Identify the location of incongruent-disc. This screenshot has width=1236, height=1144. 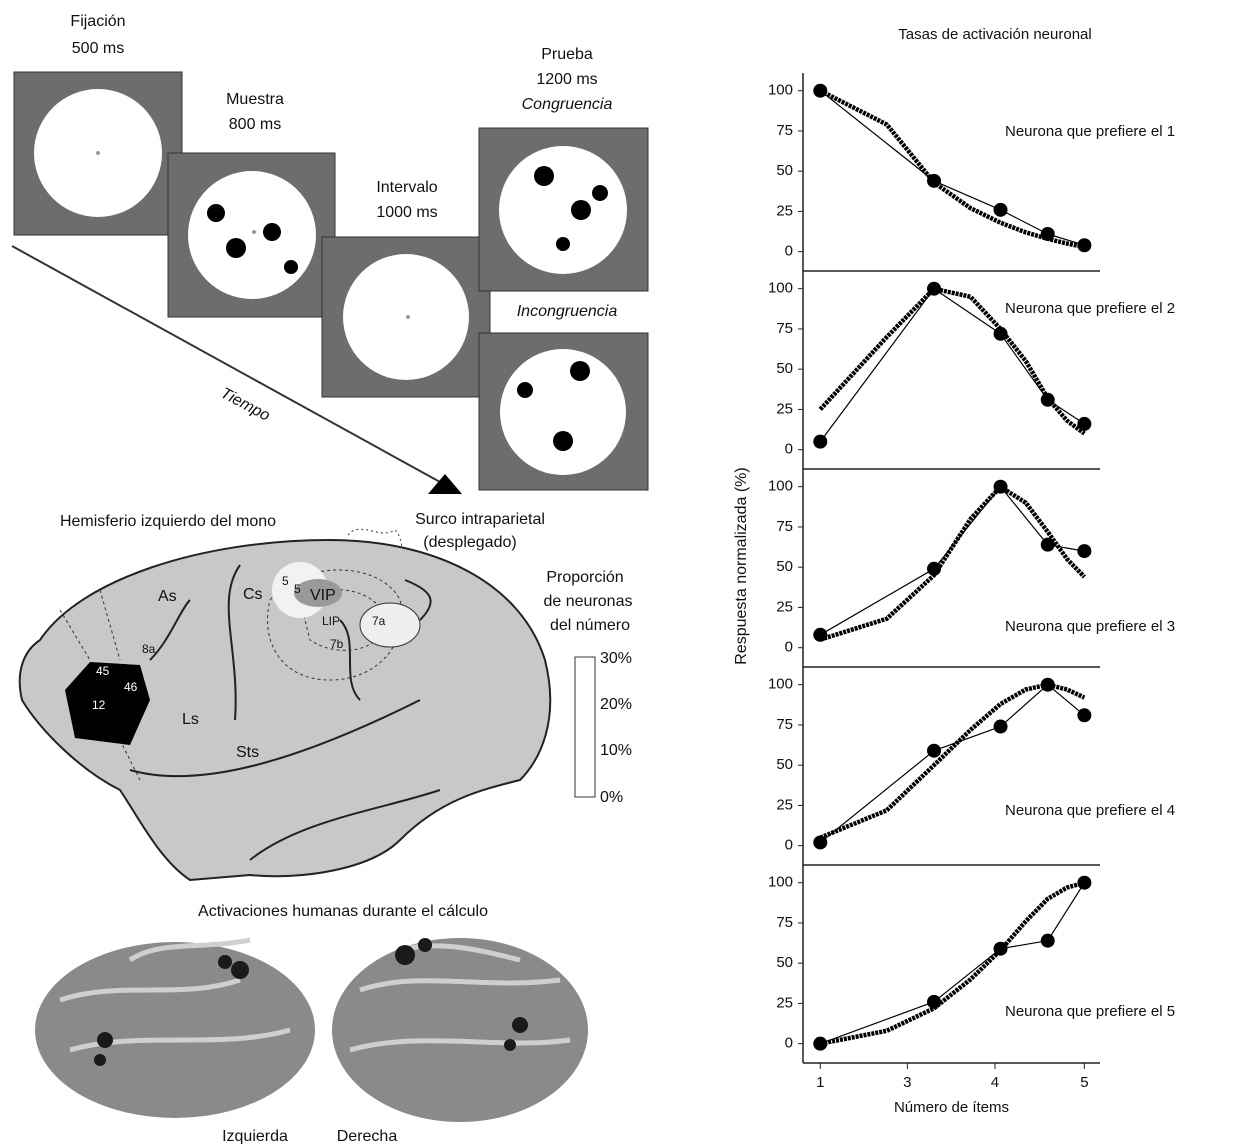
(563, 412).